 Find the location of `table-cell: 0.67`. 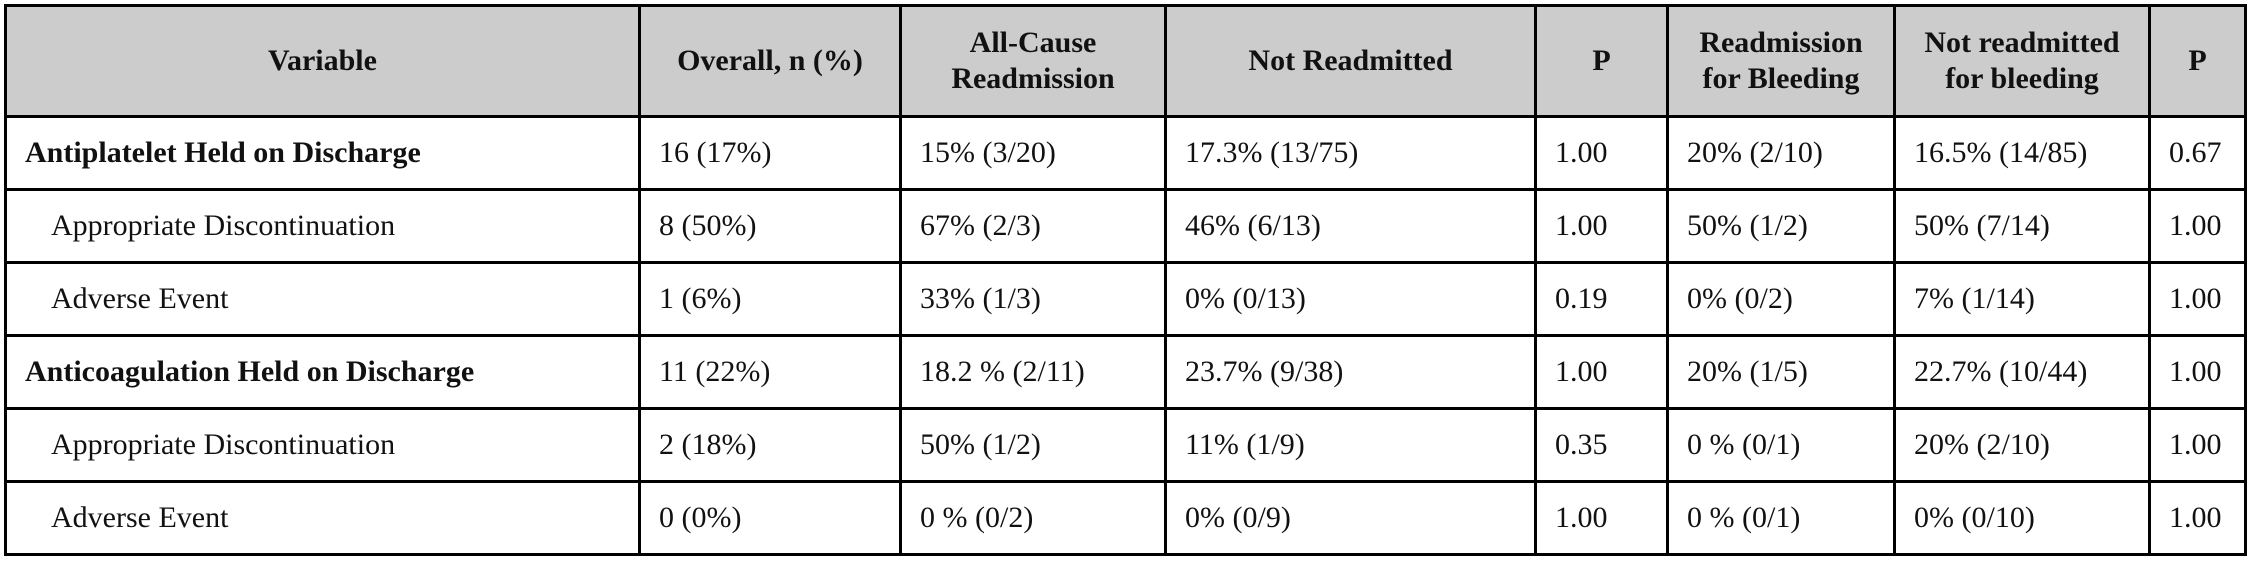

table-cell: 0.67 is located at coordinates (2197, 153).